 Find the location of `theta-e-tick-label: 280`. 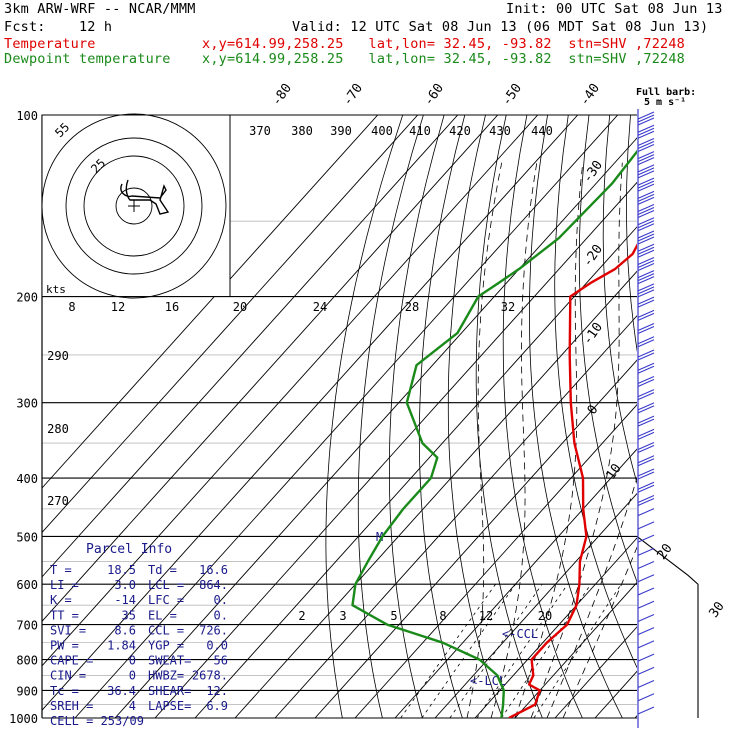

theta-e-tick-label: 280 is located at coordinates (58, 429).